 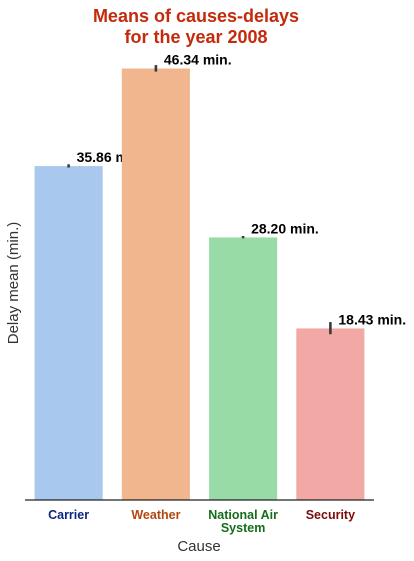 What do you see at coordinates (243, 521) in the screenshot?
I see `x-tick-label-2: National Air System` at bounding box center [243, 521].